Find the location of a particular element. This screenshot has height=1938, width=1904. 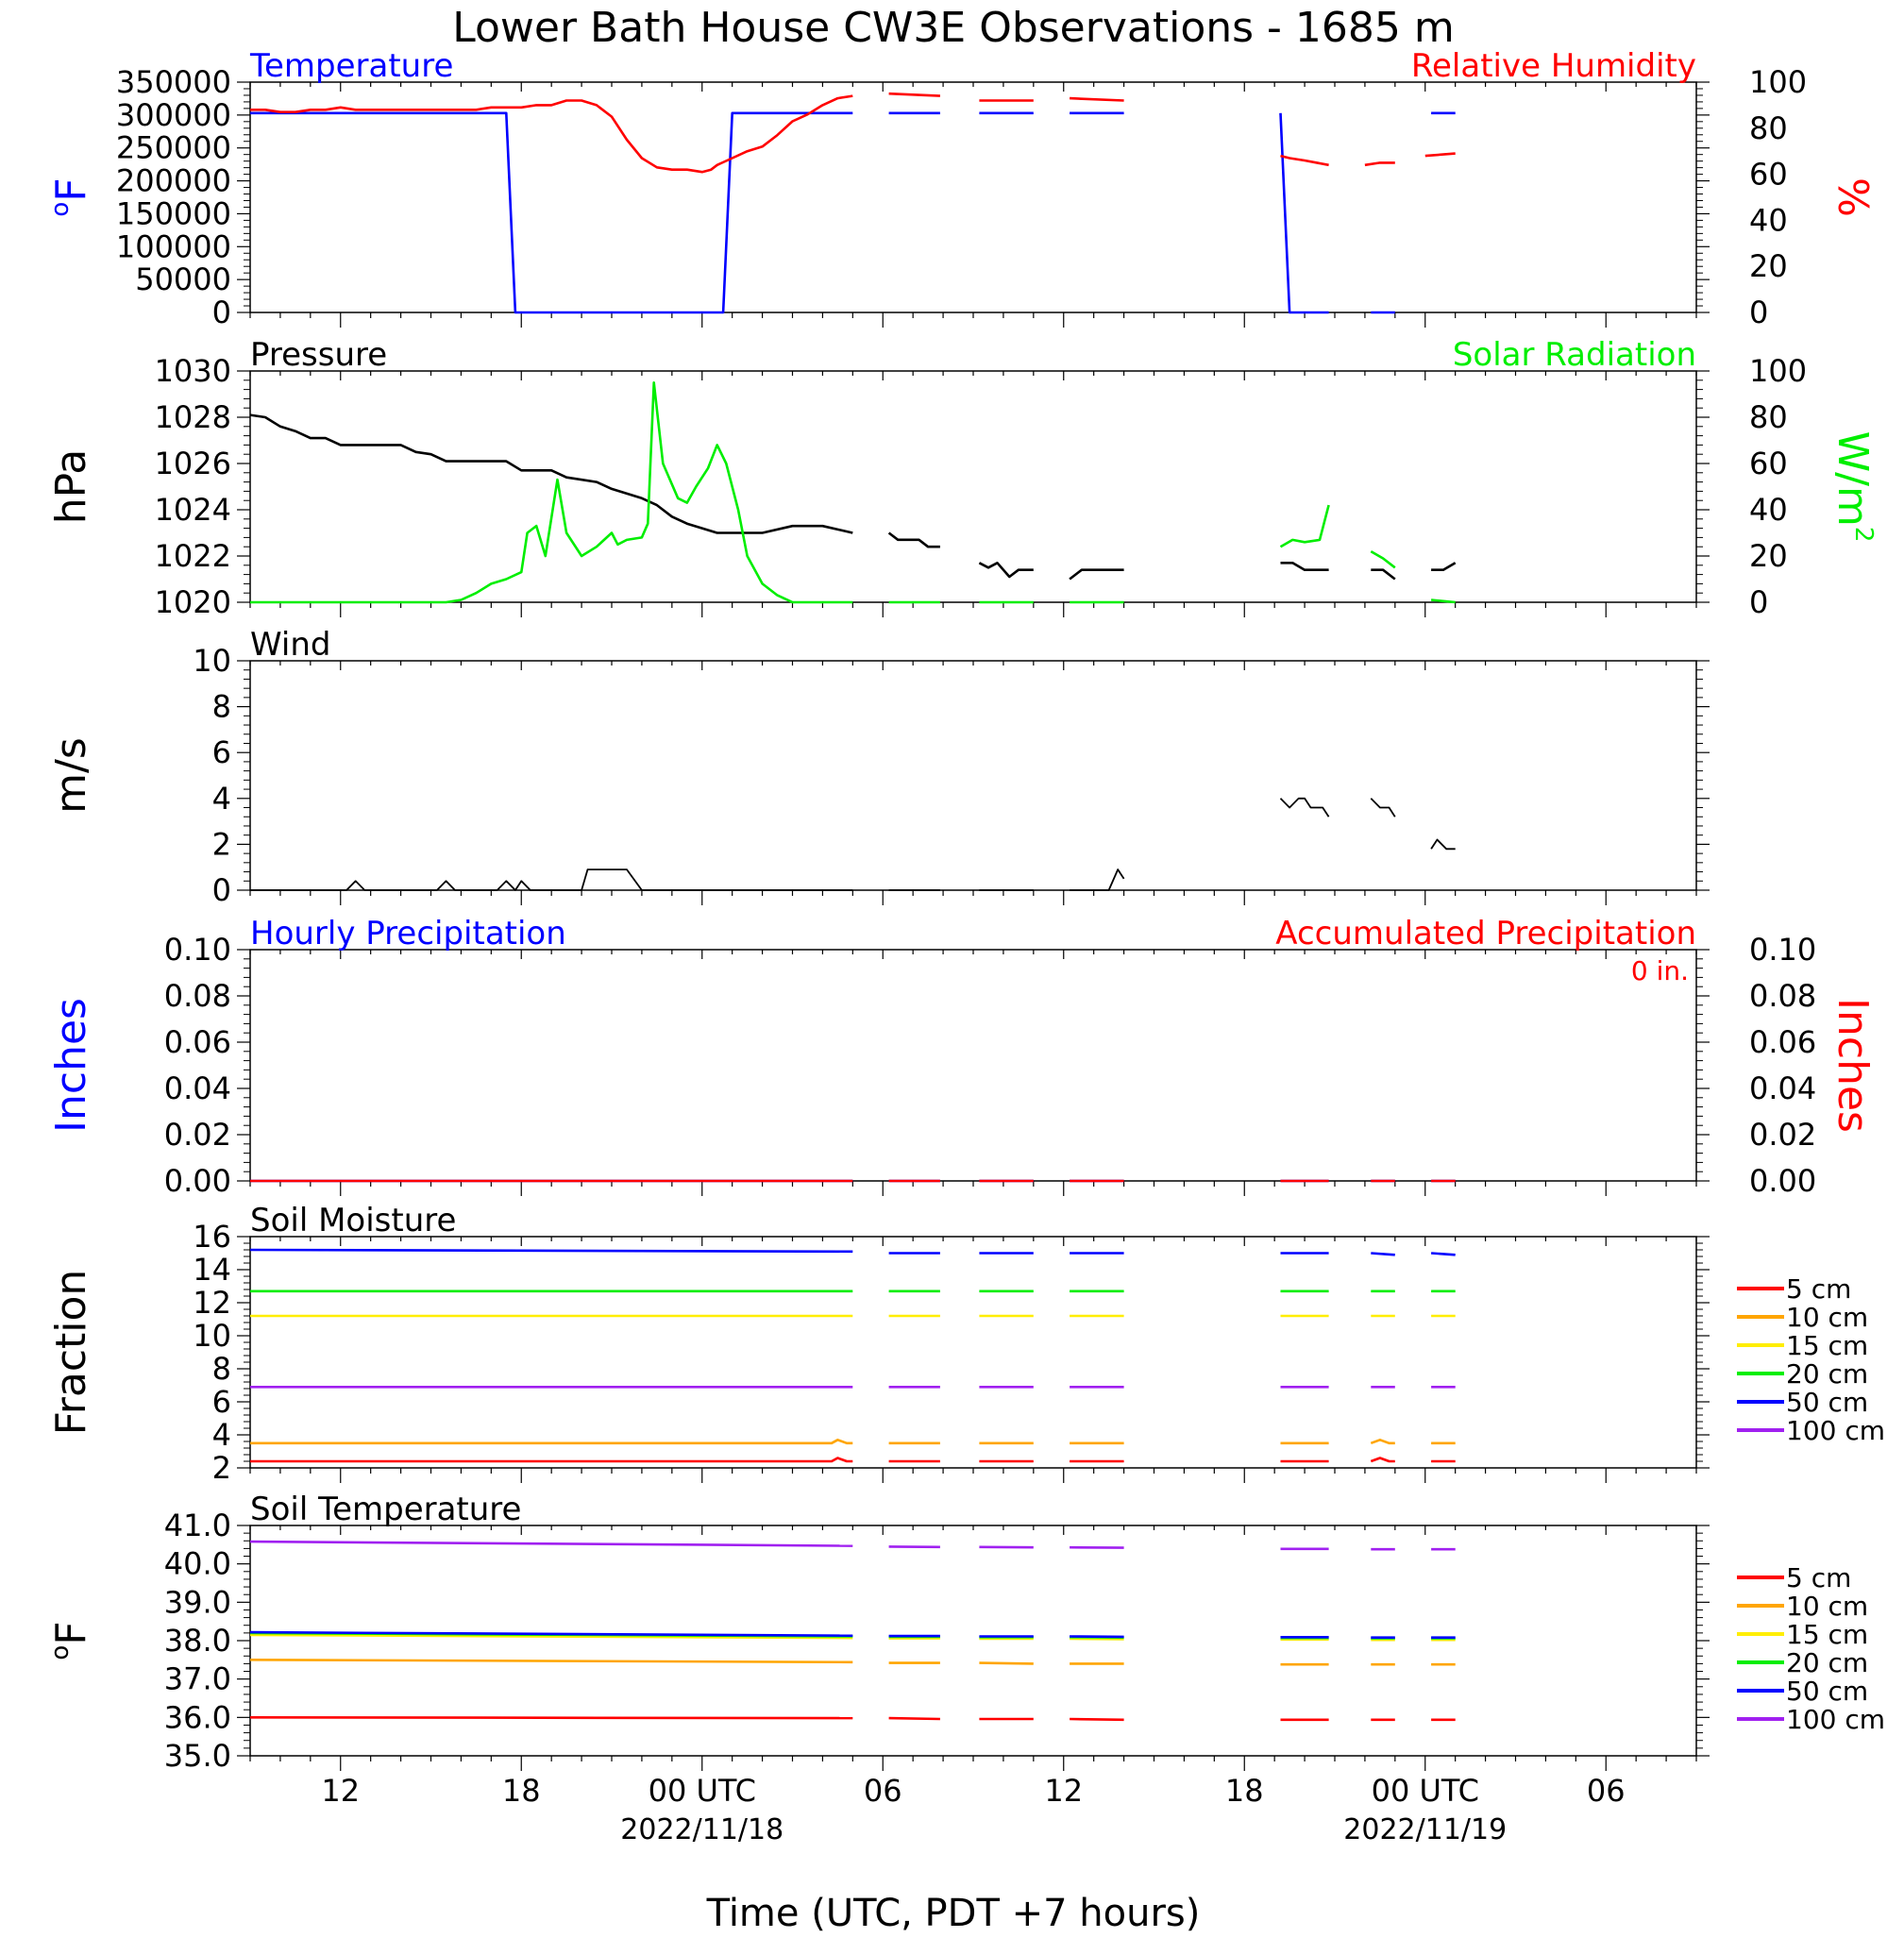

series-10-cm is located at coordinates (852, 1662).